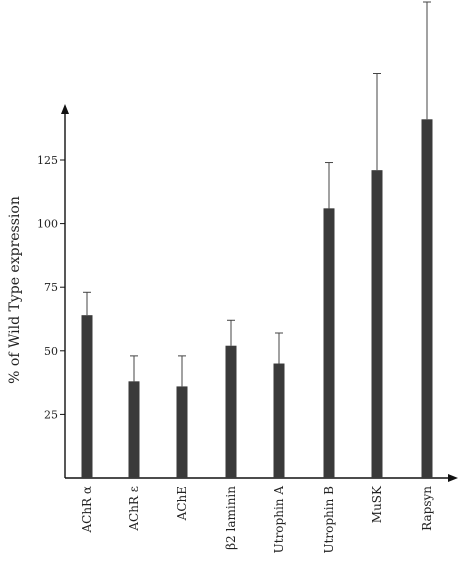  I want to click on category-label: AChE, so click(182, 503).